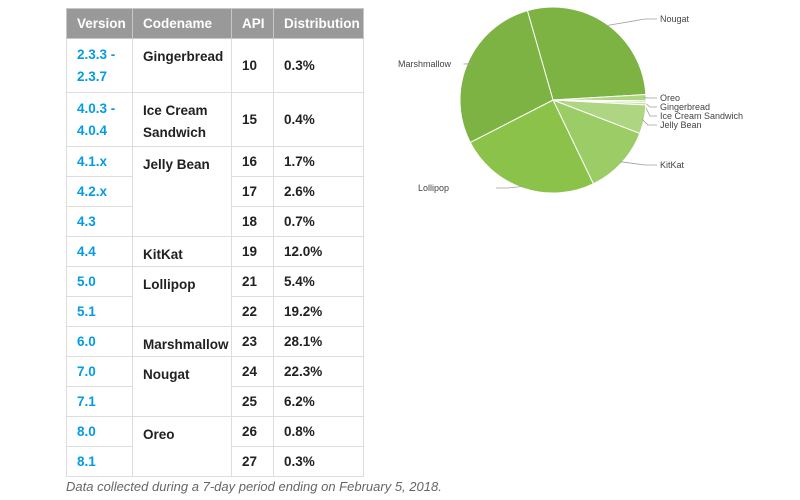 The height and width of the screenshot is (500, 800). Describe the element at coordinates (318, 161) in the screenshot. I see `distribution-cell: 1.7%` at that location.